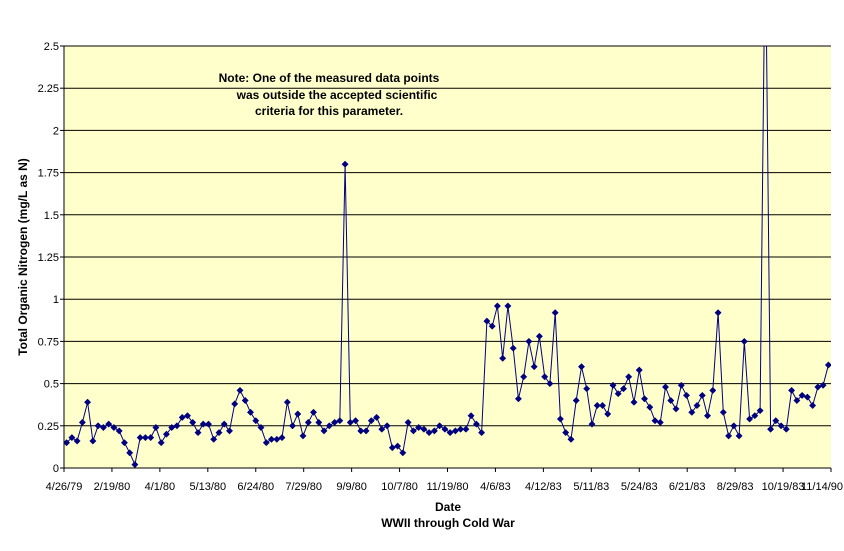 This screenshot has height=551, width=844. What do you see at coordinates (329, 111) in the screenshot?
I see `note-line-3: criteria for this parameter.` at bounding box center [329, 111].